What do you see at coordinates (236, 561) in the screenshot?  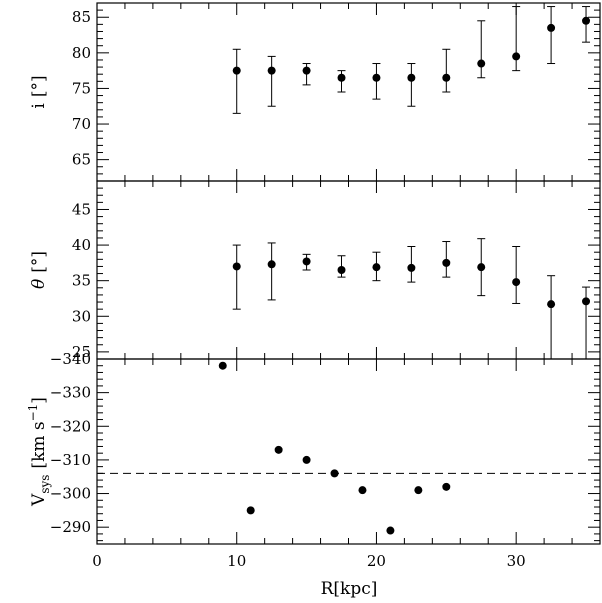 I see `x-tick-label: 10` at bounding box center [236, 561].